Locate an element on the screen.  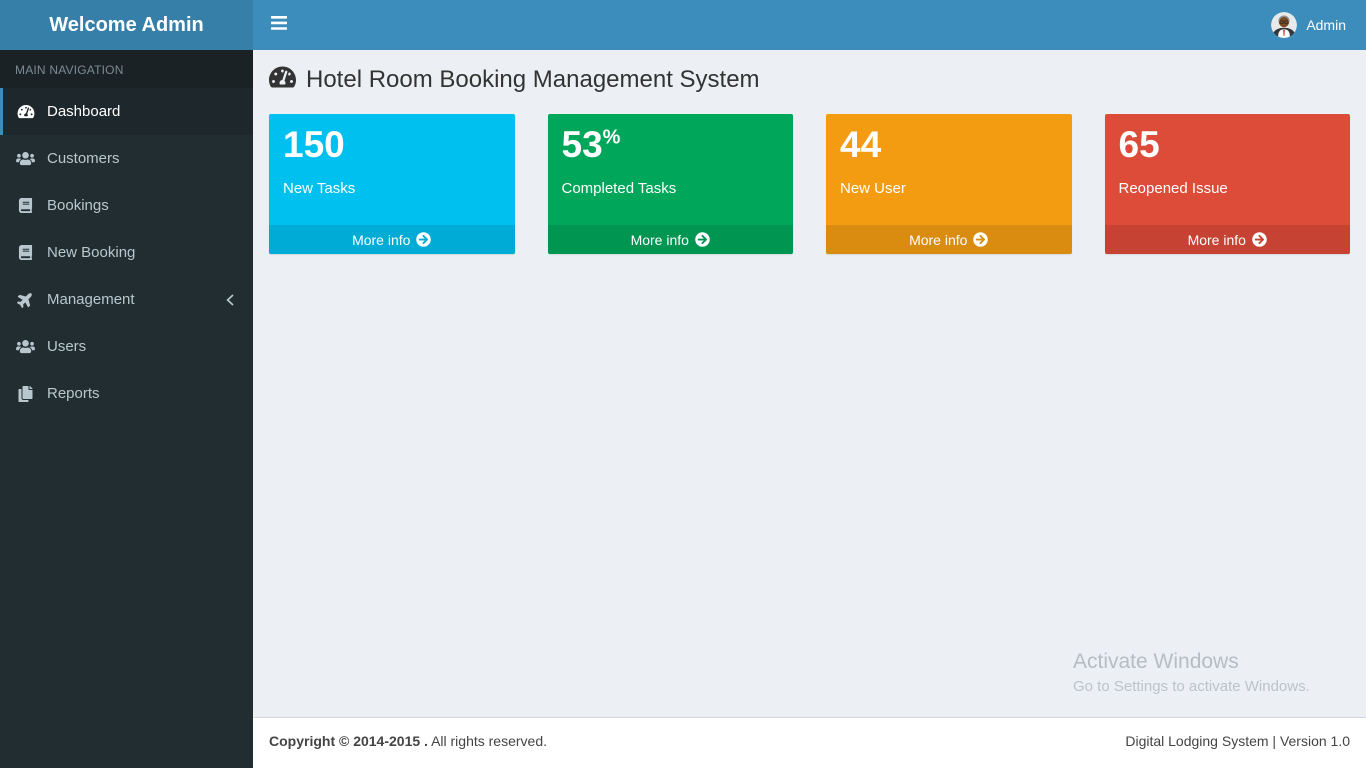
stat-box-inner: 150 New Tasks is located at coordinates (392, 169).